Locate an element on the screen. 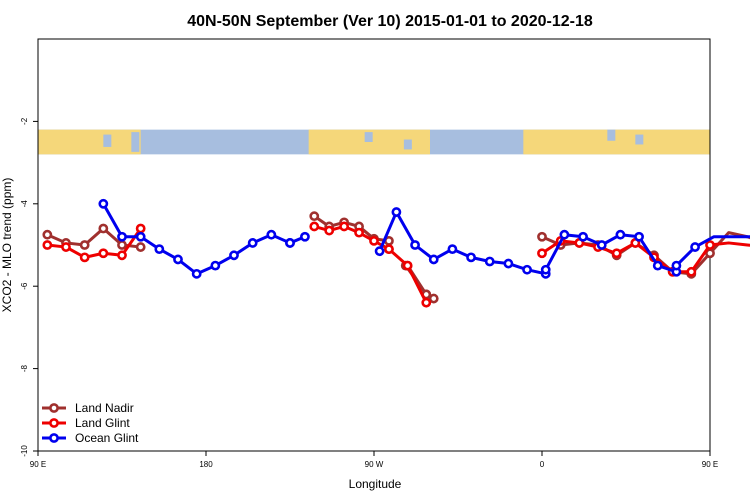 The height and width of the screenshot is (500, 750). map-strip is located at coordinates (374, 142).